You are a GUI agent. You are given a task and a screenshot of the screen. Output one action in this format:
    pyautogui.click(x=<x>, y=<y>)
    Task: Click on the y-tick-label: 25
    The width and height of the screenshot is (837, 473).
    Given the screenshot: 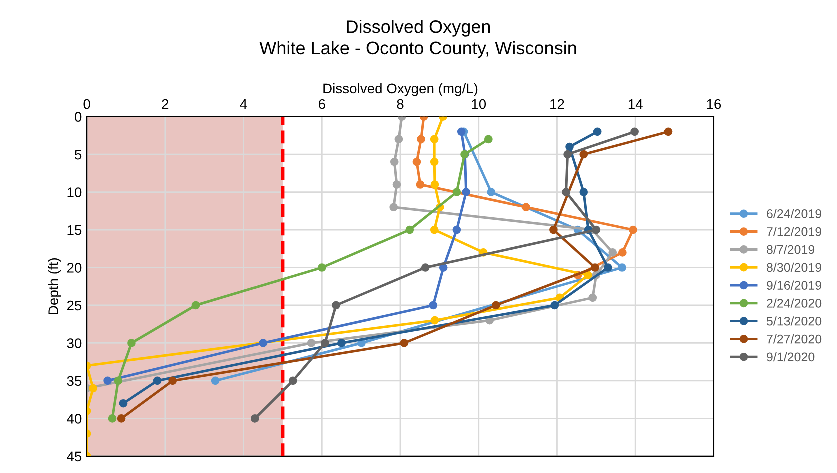 What is the action you would take?
    pyautogui.click(x=74, y=305)
    